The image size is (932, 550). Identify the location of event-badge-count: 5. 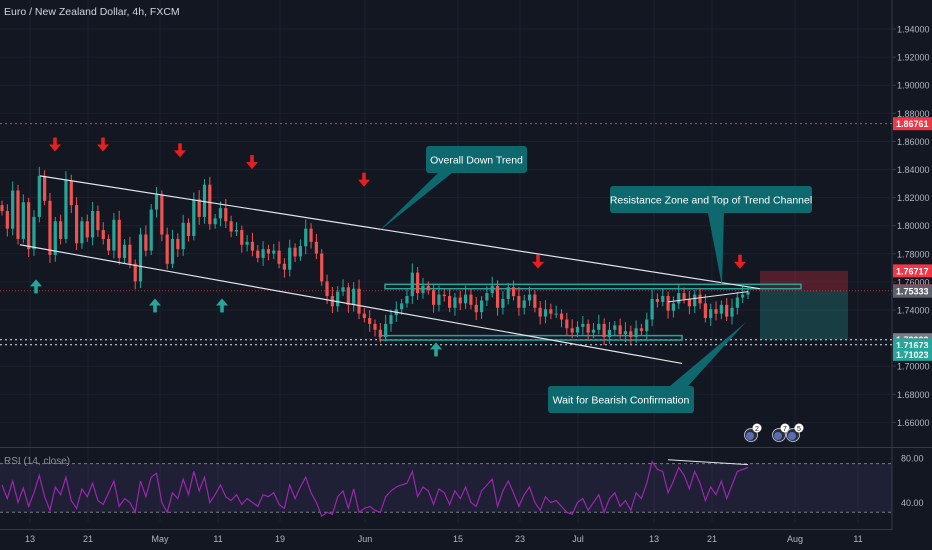
(799, 429).